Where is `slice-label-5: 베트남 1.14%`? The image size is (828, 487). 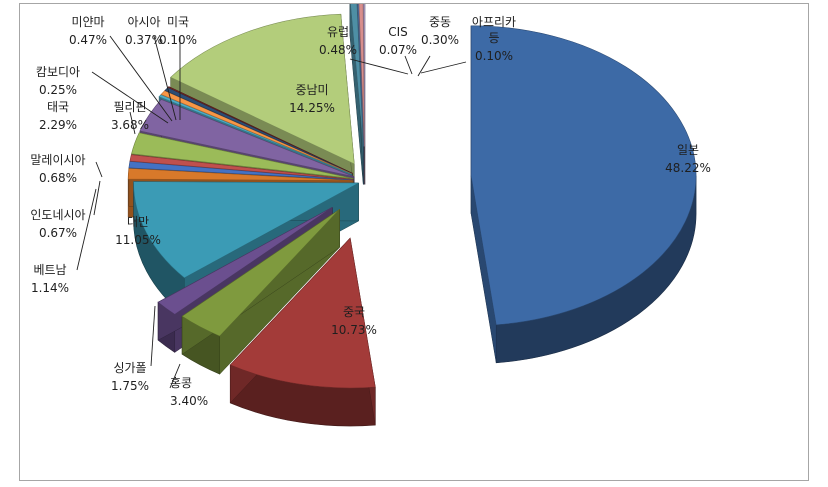
slice-label-5: 베트남 1.14% is located at coordinates (50, 279).